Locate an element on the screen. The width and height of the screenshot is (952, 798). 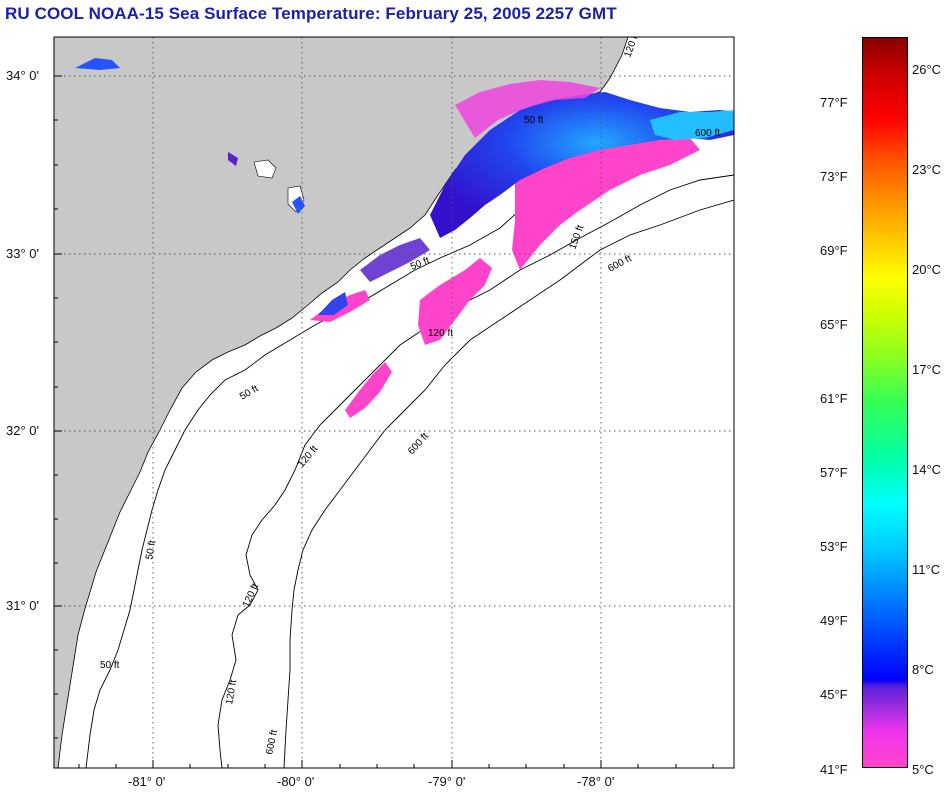
colorbar-fahrenheit-label: 57°F is located at coordinates (834, 472).